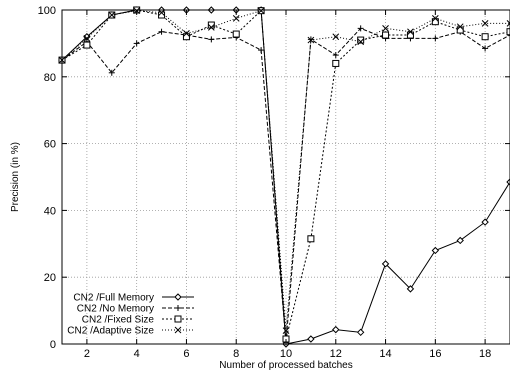 Image resolution: width=510 pixels, height=372 pixels. I want to click on y-tick-label: 20, so click(50, 278).